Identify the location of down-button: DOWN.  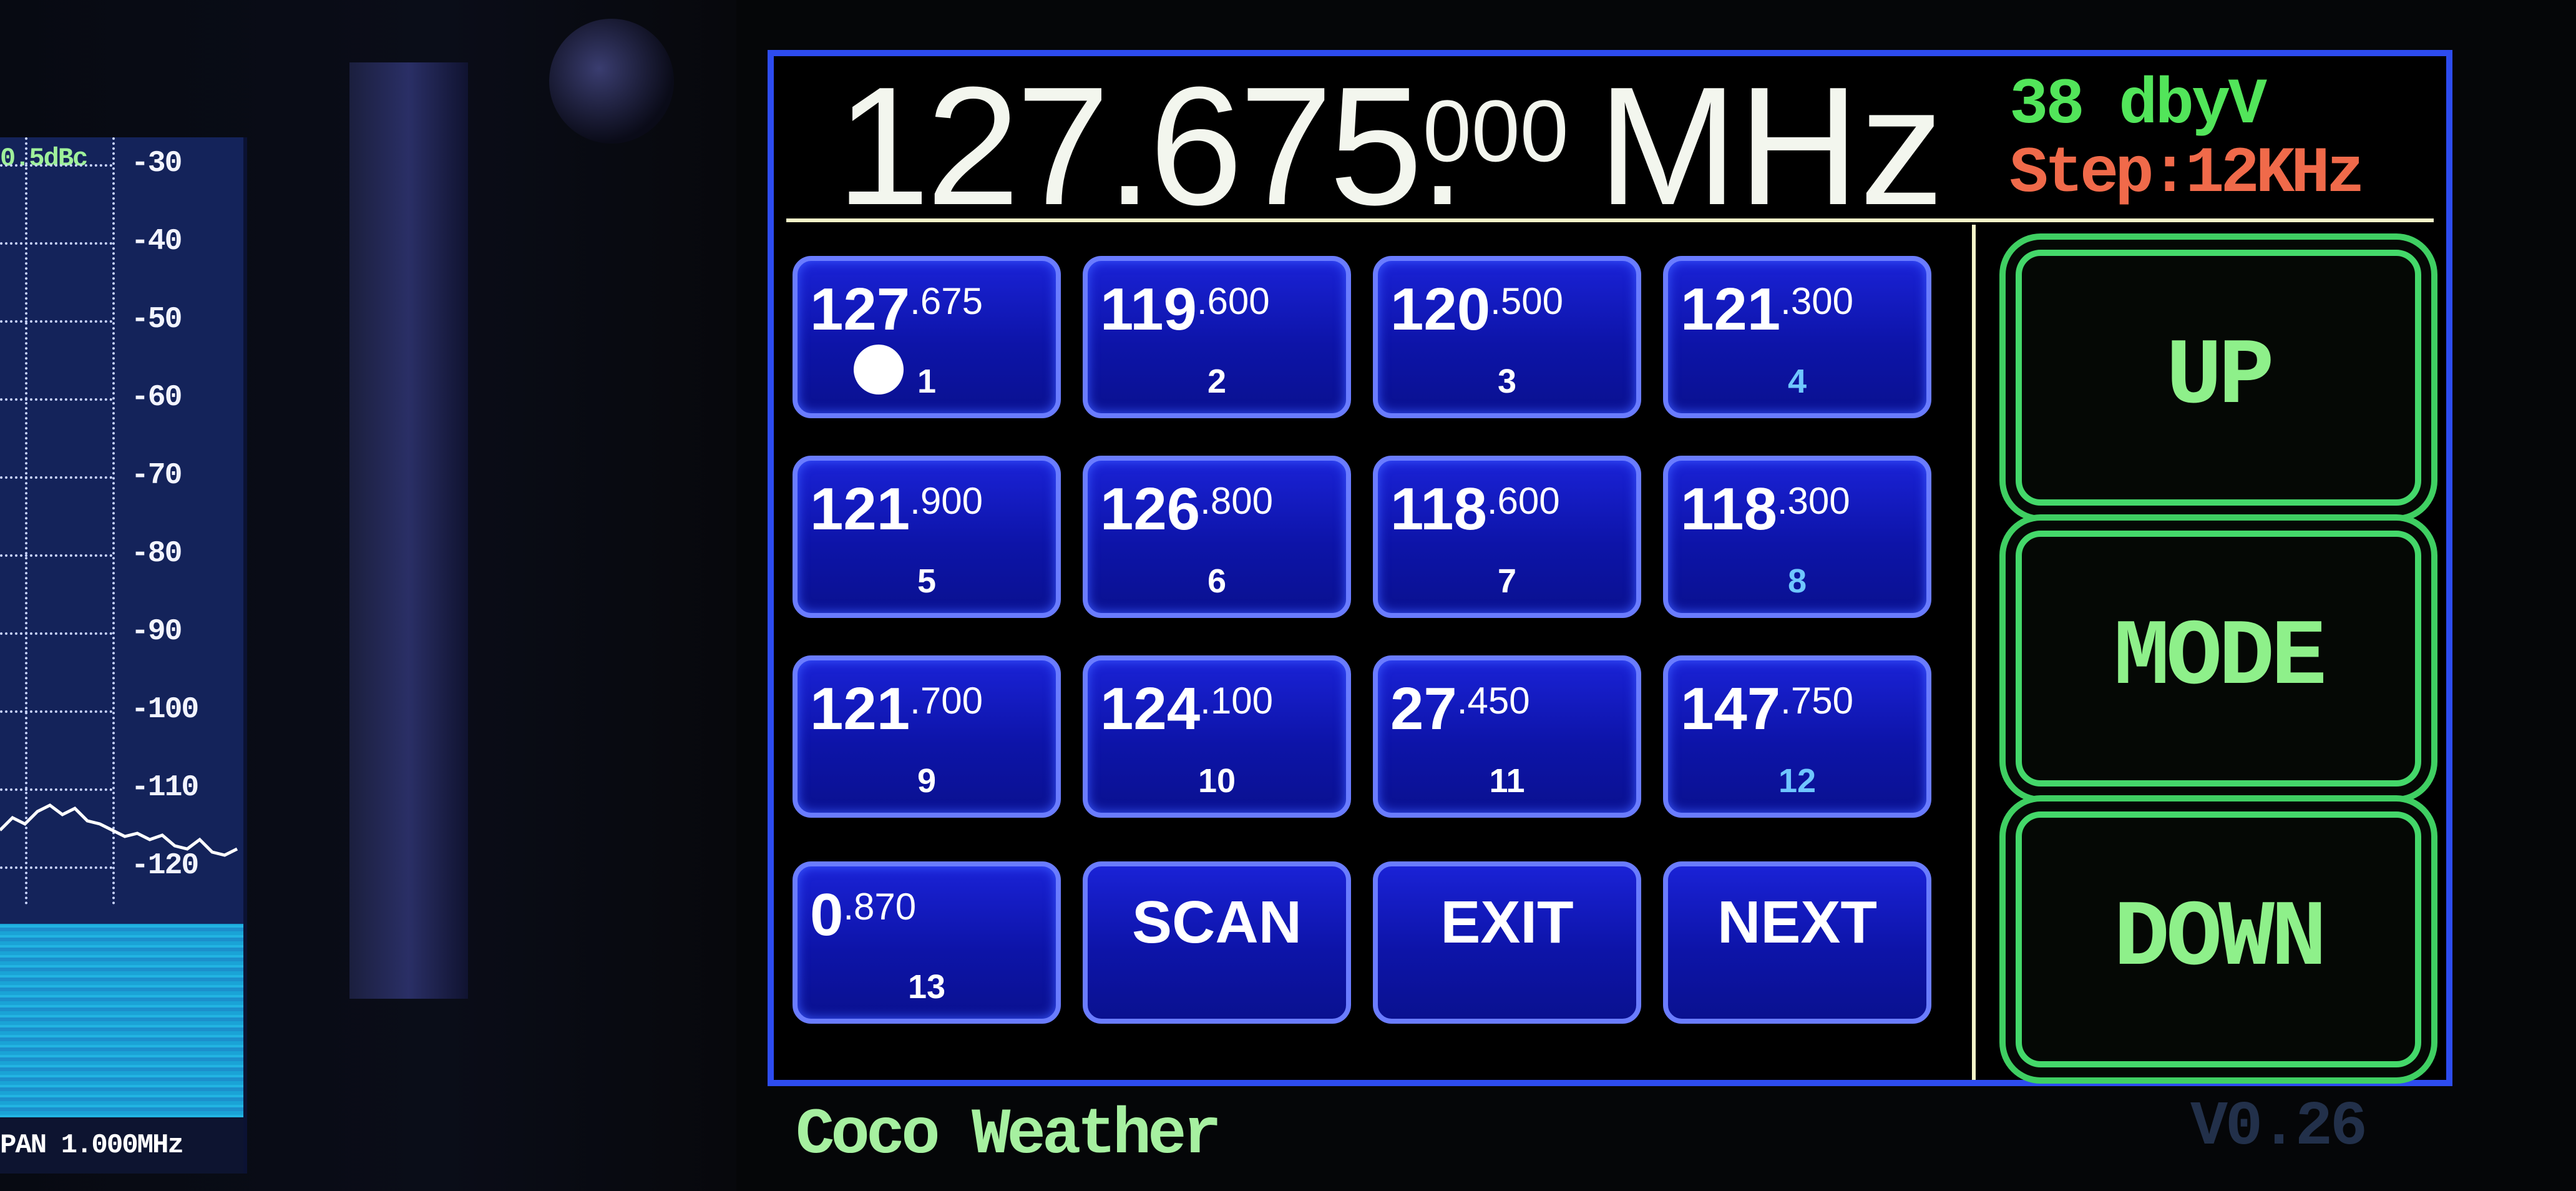
(2218, 939).